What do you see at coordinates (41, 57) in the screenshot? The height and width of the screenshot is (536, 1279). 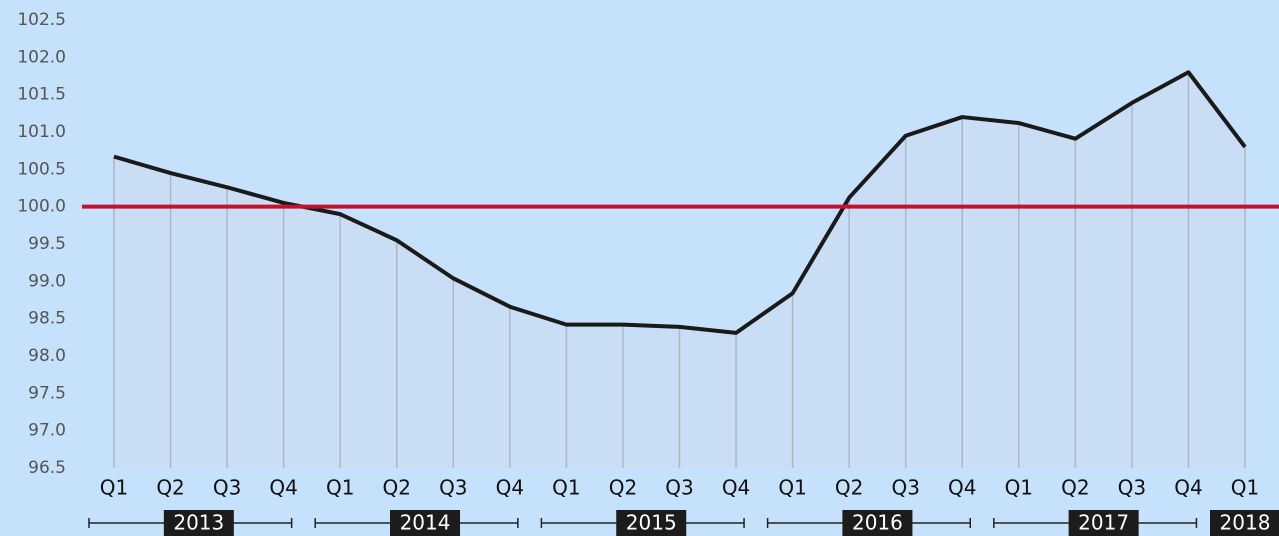 I see `y-tick-label: 102.0` at bounding box center [41, 57].